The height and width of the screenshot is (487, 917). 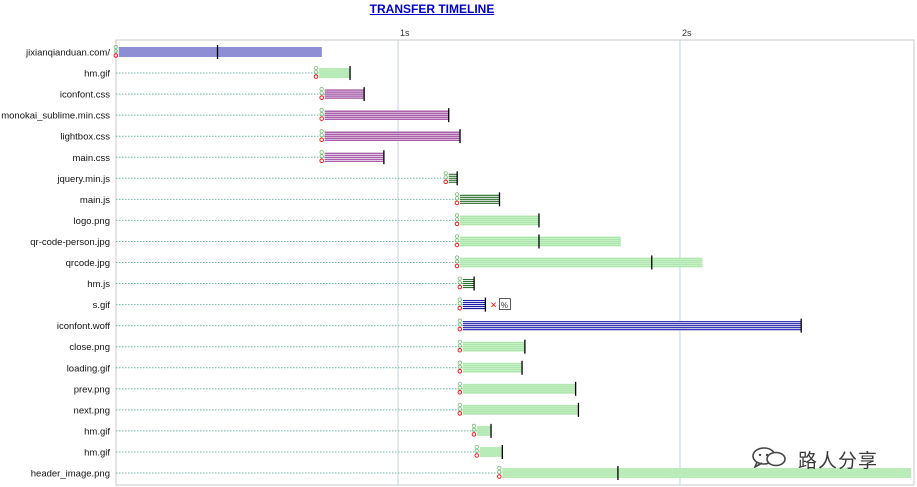 What do you see at coordinates (229, 157) in the screenshot?
I see `timeline-row: main.css` at bounding box center [229, 157].